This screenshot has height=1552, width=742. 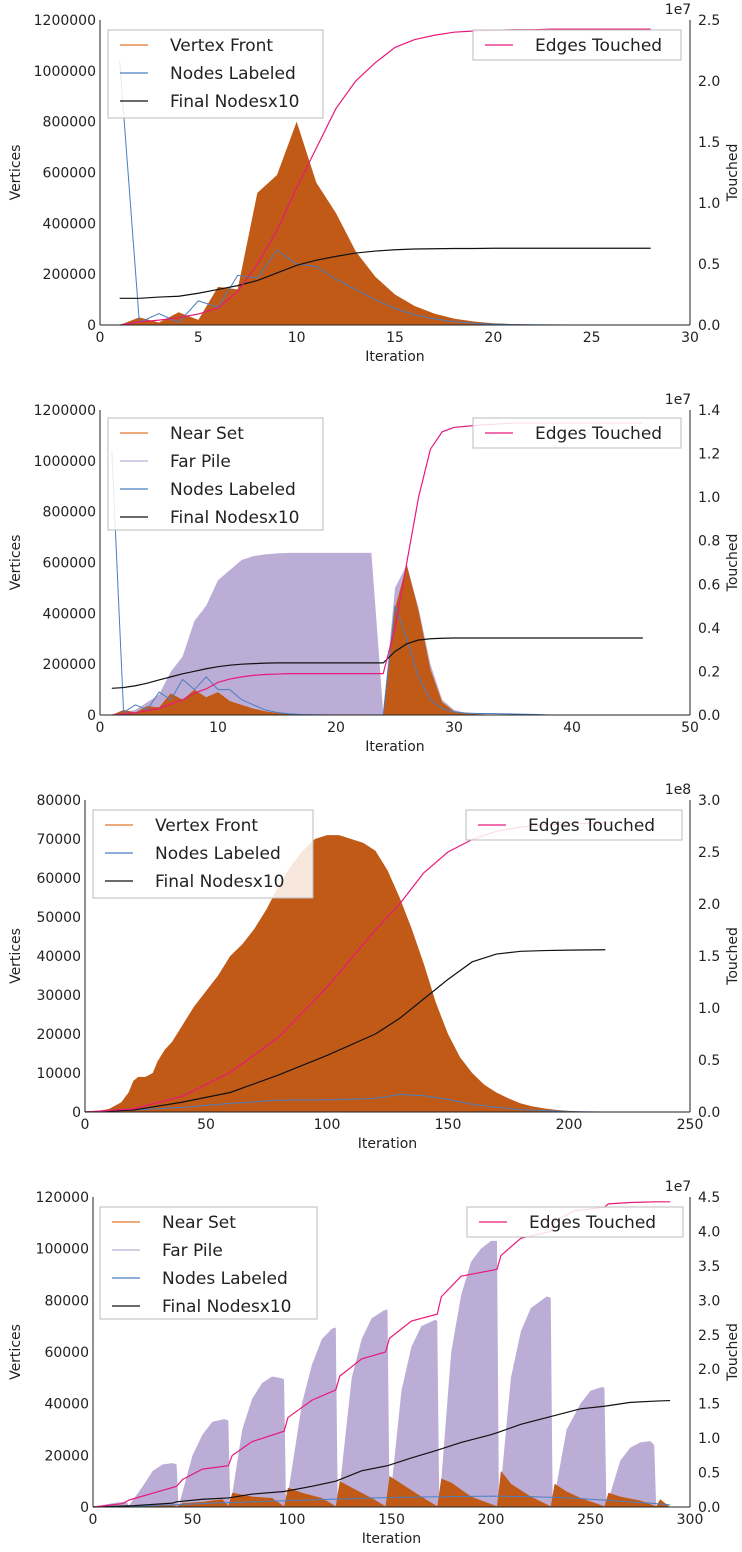 I want to click on y-tick-label: 100000, so click(x=62, y=1250).